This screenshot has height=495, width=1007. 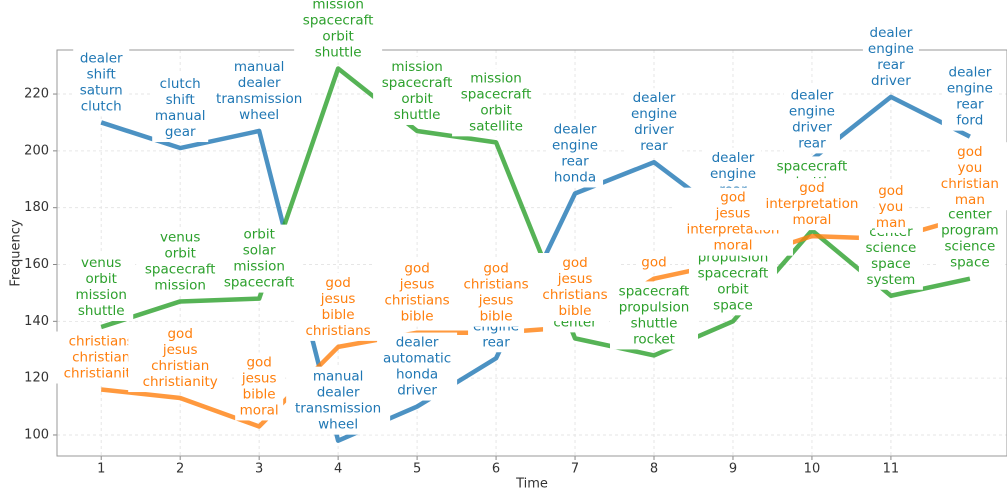 I want to click on point-label: god christians jesus bible, so click(x=496, y=292).